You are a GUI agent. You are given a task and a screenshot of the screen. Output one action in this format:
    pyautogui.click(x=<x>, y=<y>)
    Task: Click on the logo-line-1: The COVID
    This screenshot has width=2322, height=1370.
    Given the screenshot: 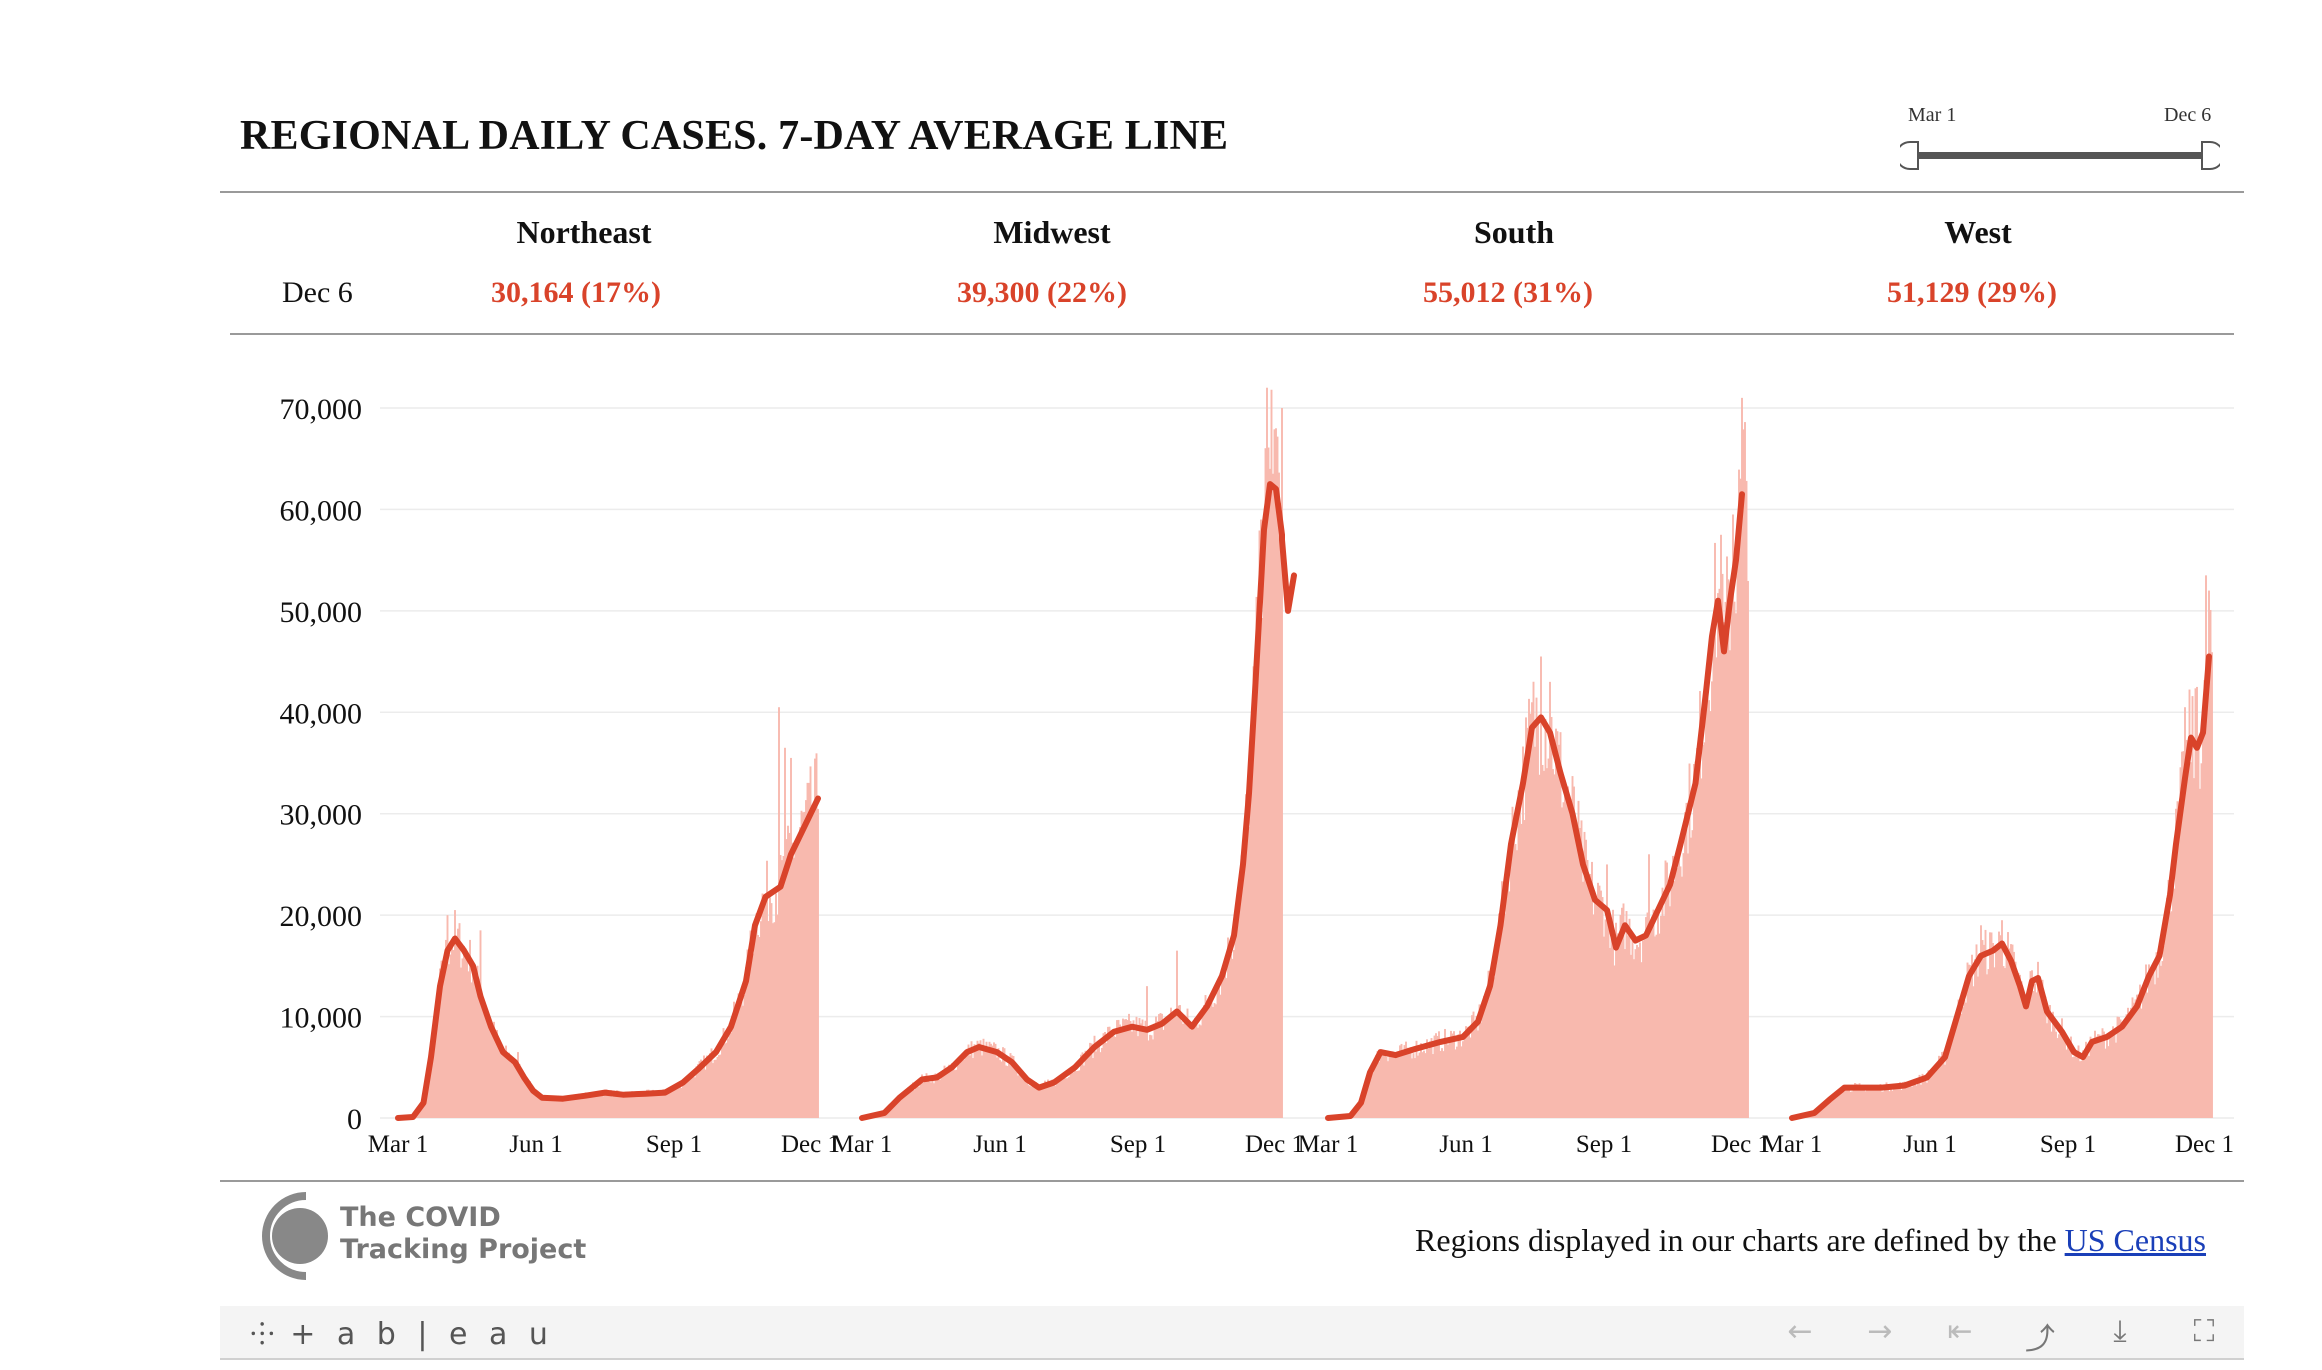 What is the action you would take?
    pyautogui.click(x=420, y=1217)
    